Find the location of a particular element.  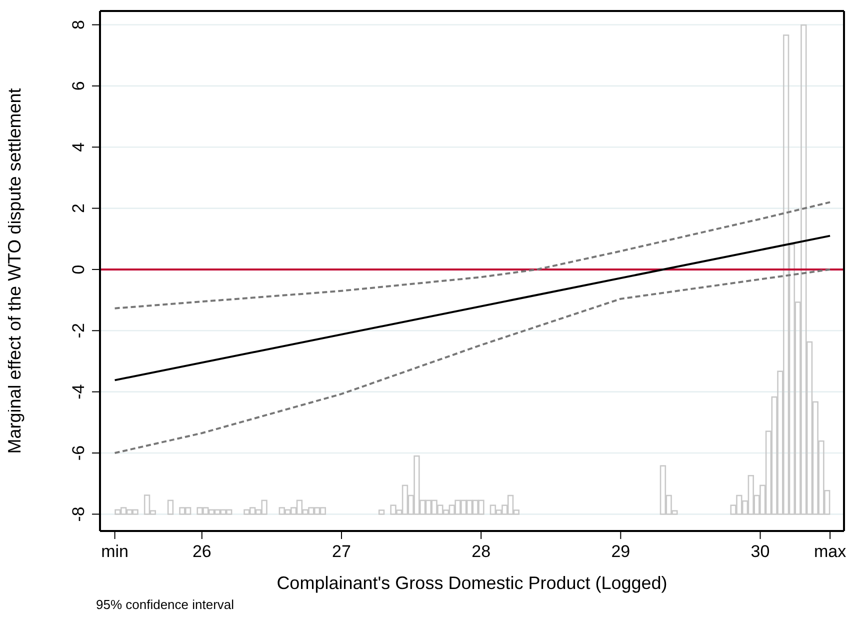

x-tick-label: 29 is located at coordinates (620, 551).